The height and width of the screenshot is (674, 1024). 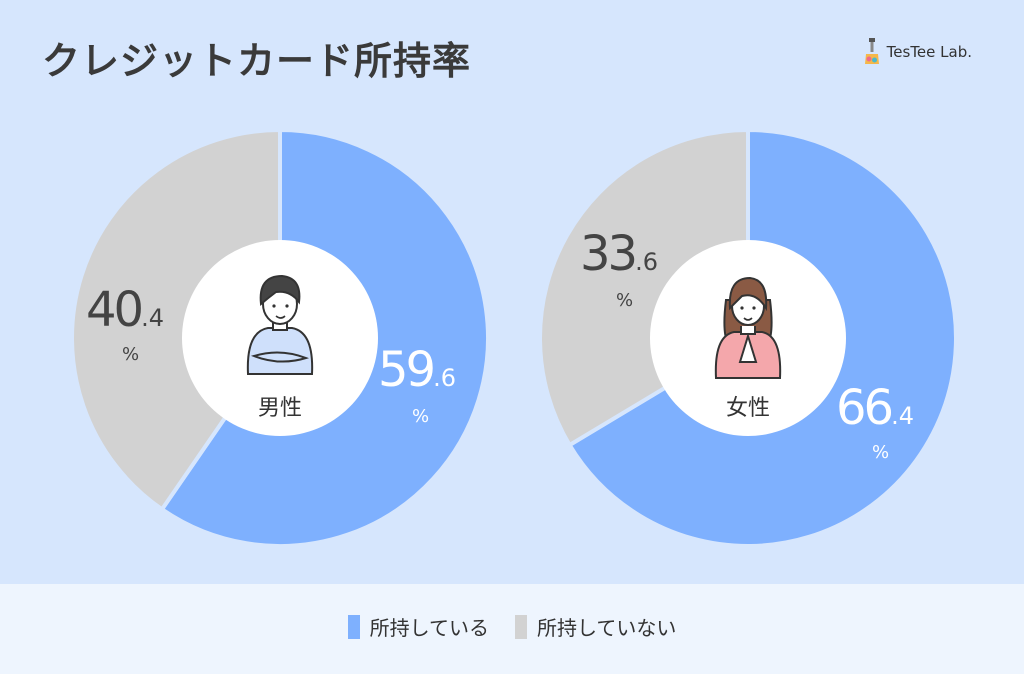 What do you see at coordinates (871, 51) in the screenshot?
I see `testee-logo-icon` at bounding box center [871, 51].